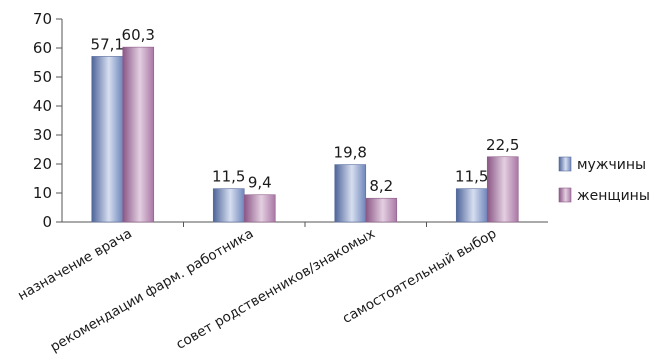 Image resolution: width=652 pixels, height=358 pixels. I want to click on category-label: назначение врача, so click(75, 265).